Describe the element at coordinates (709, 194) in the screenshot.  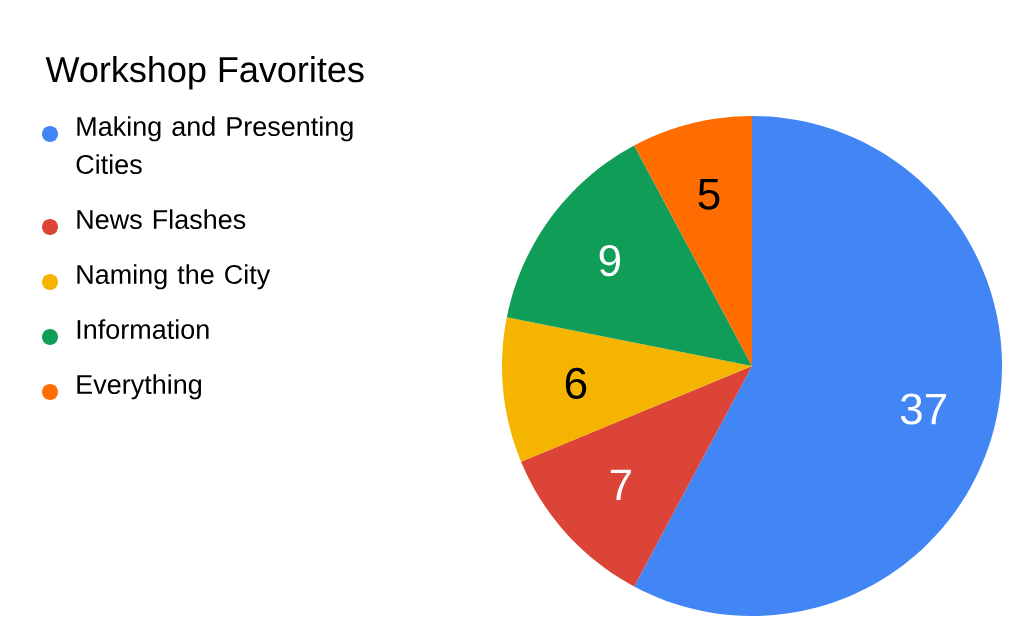
I see `data-label: 5` at that location.